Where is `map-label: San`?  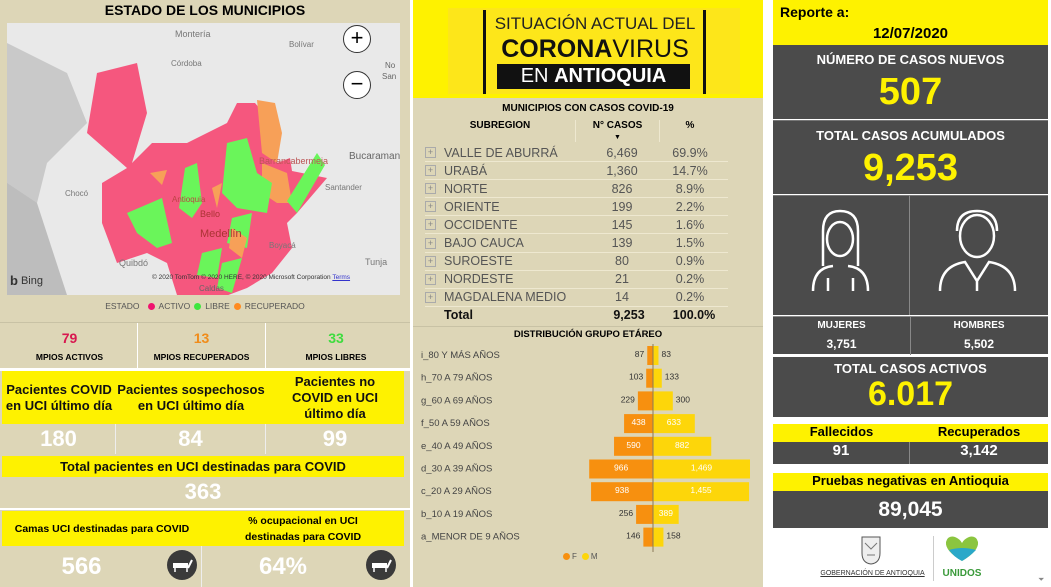 map-label: San is located at coordinates (389, 76).